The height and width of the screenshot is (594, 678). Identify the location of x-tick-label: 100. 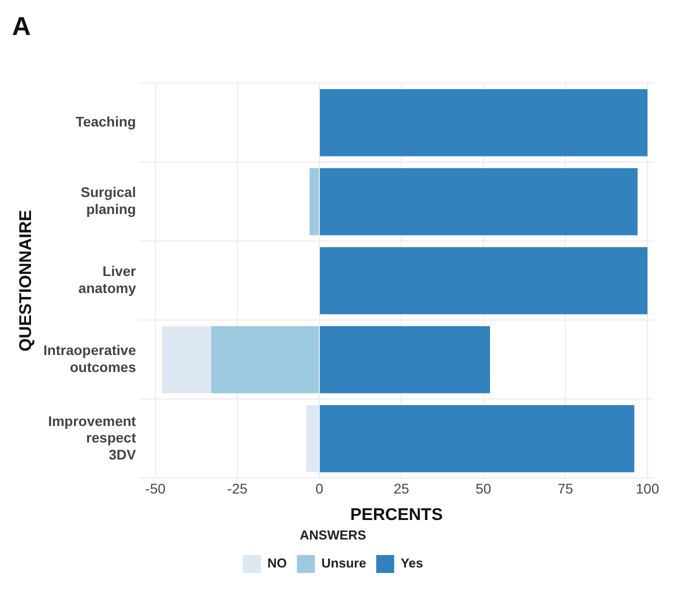
(648, 488).